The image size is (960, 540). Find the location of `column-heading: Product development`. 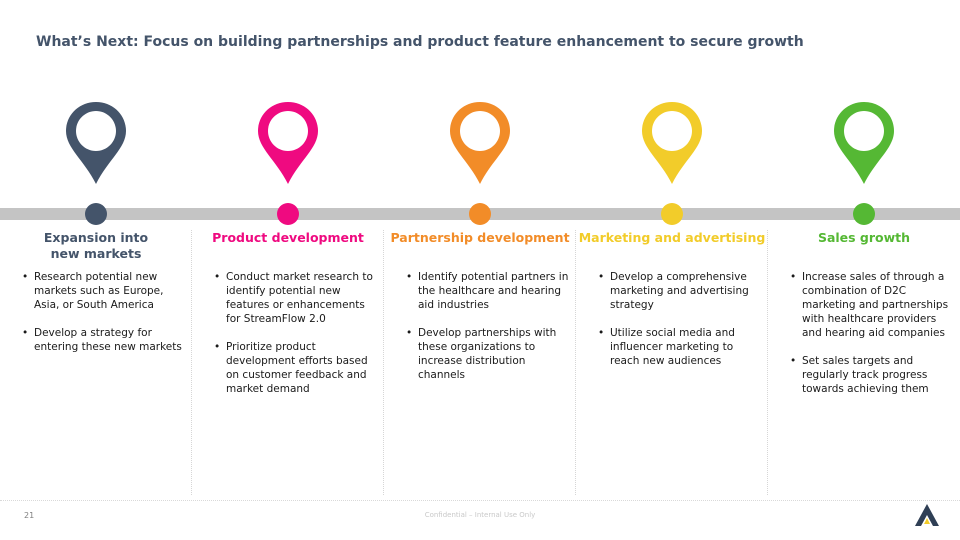

column-heading: Product development is located at coordinates (288, 237).